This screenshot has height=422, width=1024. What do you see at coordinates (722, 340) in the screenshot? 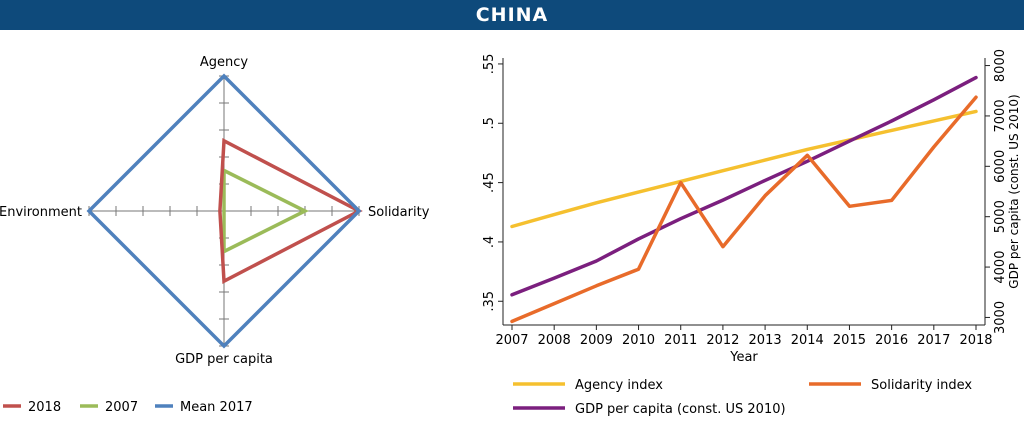
I see `x-tick-label: 2012` at bounding box center [722, 340].